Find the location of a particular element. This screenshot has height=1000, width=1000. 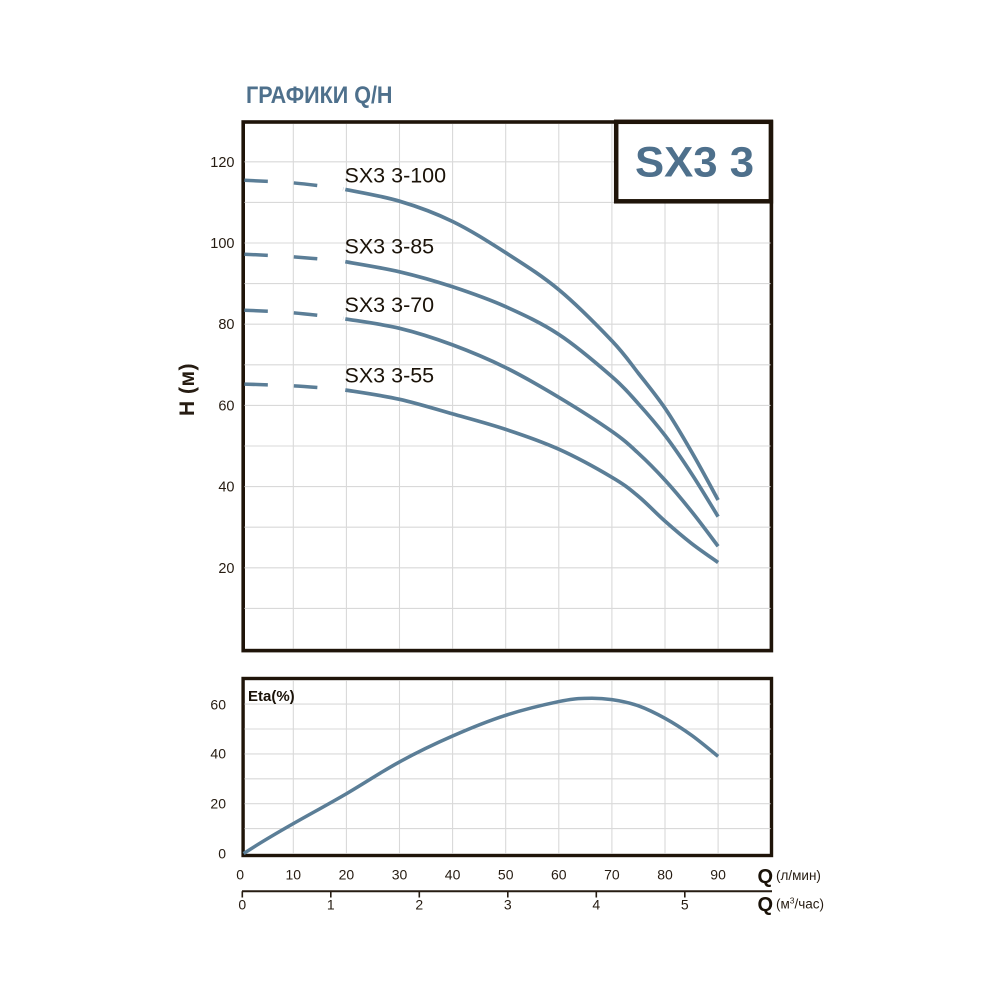

svg-text: ГРАФИКИ Q/H is located at coordinates (319, 95).